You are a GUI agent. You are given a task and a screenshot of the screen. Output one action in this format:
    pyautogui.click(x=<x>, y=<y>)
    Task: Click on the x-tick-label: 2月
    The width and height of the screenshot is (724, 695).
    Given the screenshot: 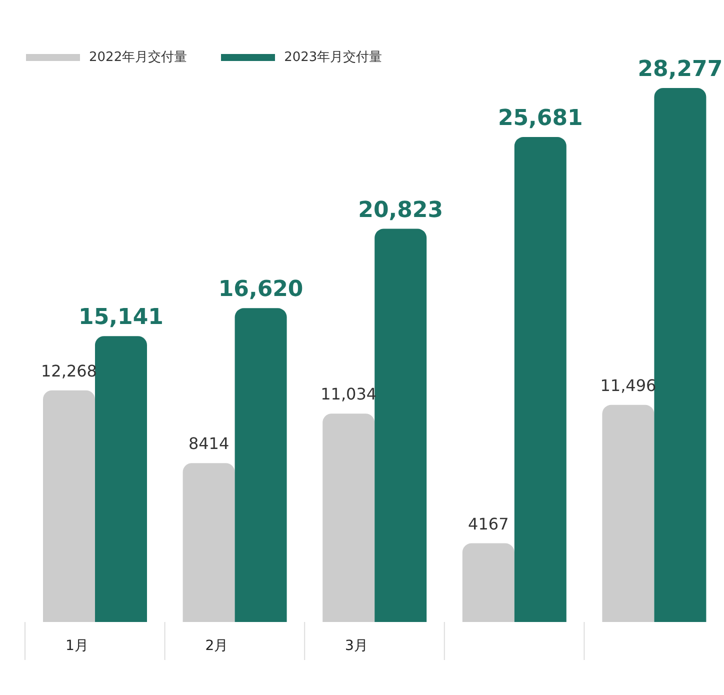 What is the action you would take?
    pyautogui.click(x=216, y=646)
    